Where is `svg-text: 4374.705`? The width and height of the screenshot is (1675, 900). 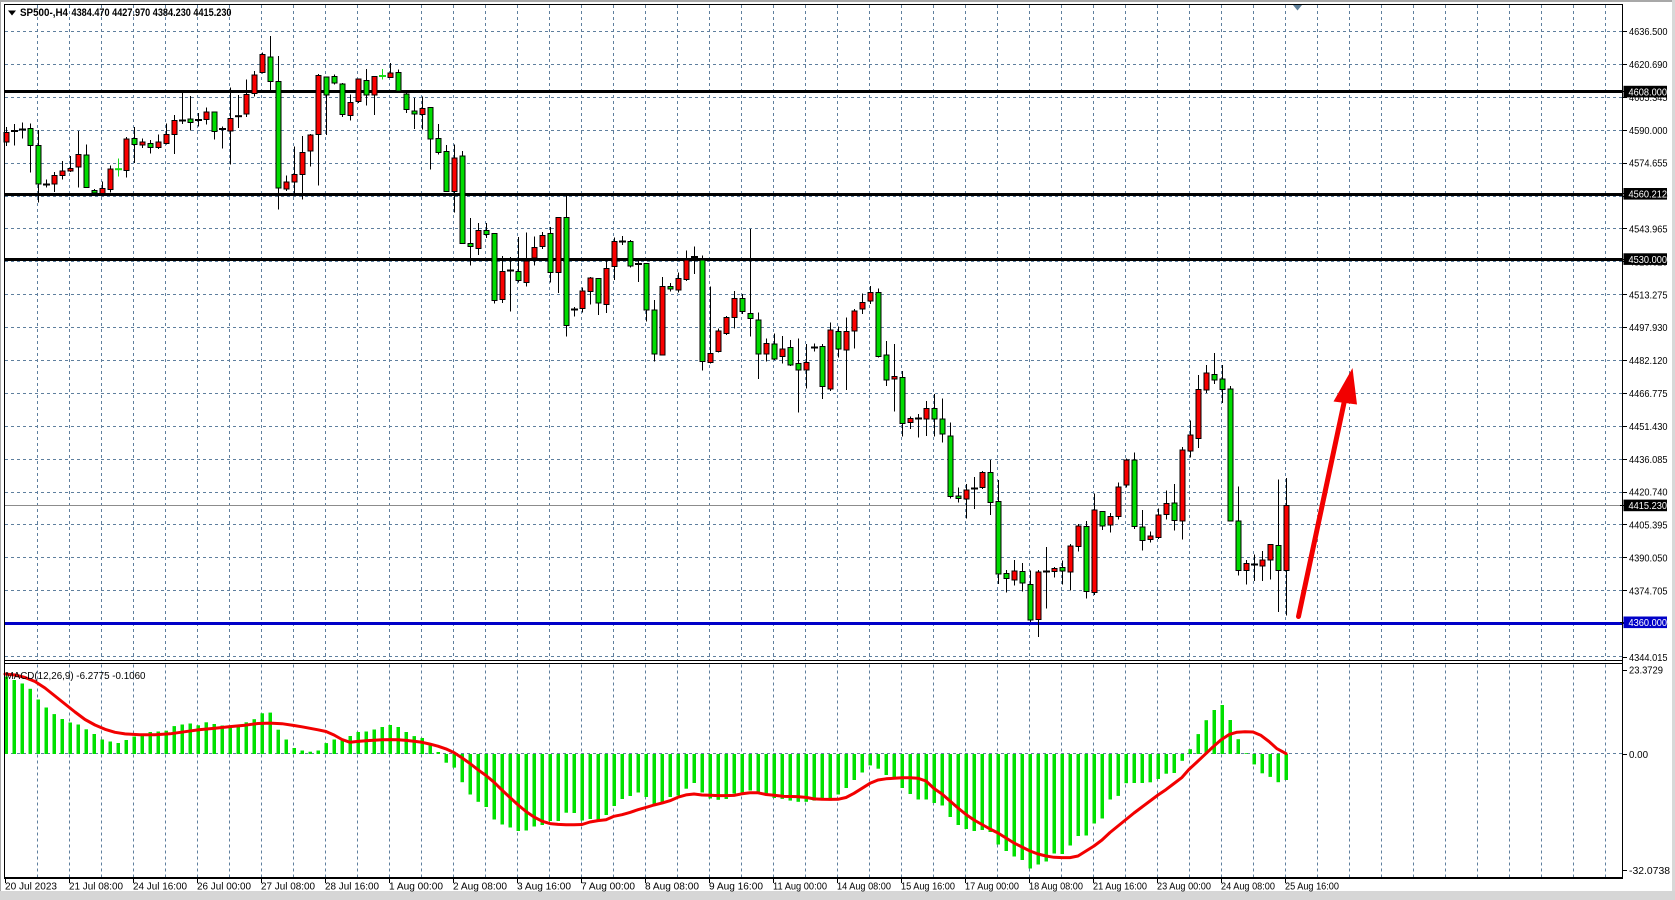 svg-text: 4374.705 is located at coordinates (1648, 591).